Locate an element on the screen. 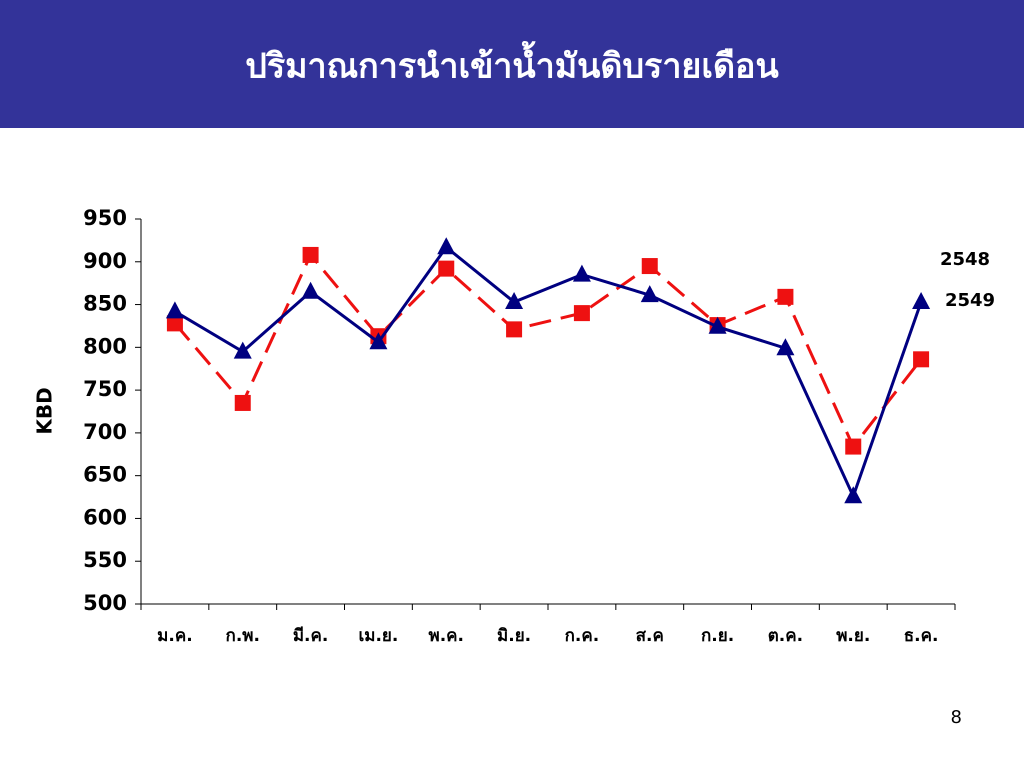 The image size is (1024, 772). x-tick-label: ธ.ค. is located at coordinates (921, 636).